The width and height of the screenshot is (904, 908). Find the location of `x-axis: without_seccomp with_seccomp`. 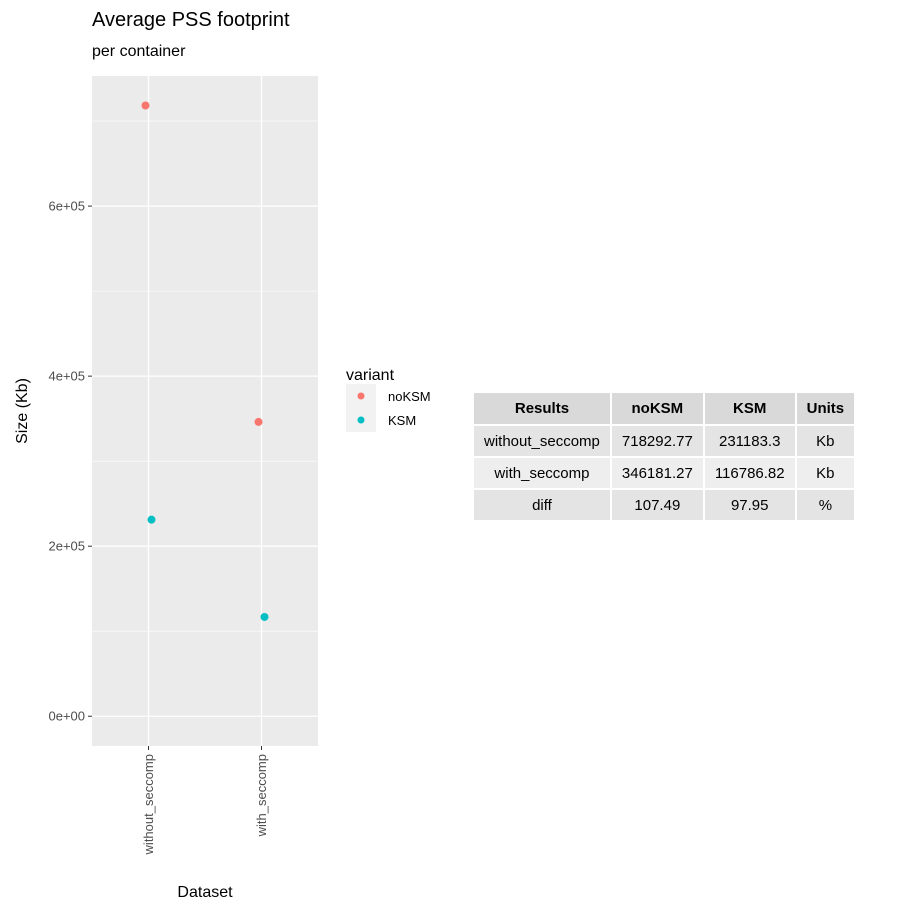

x-axis: without_seccomp with_seccomp is located at coordinates (205, 800).